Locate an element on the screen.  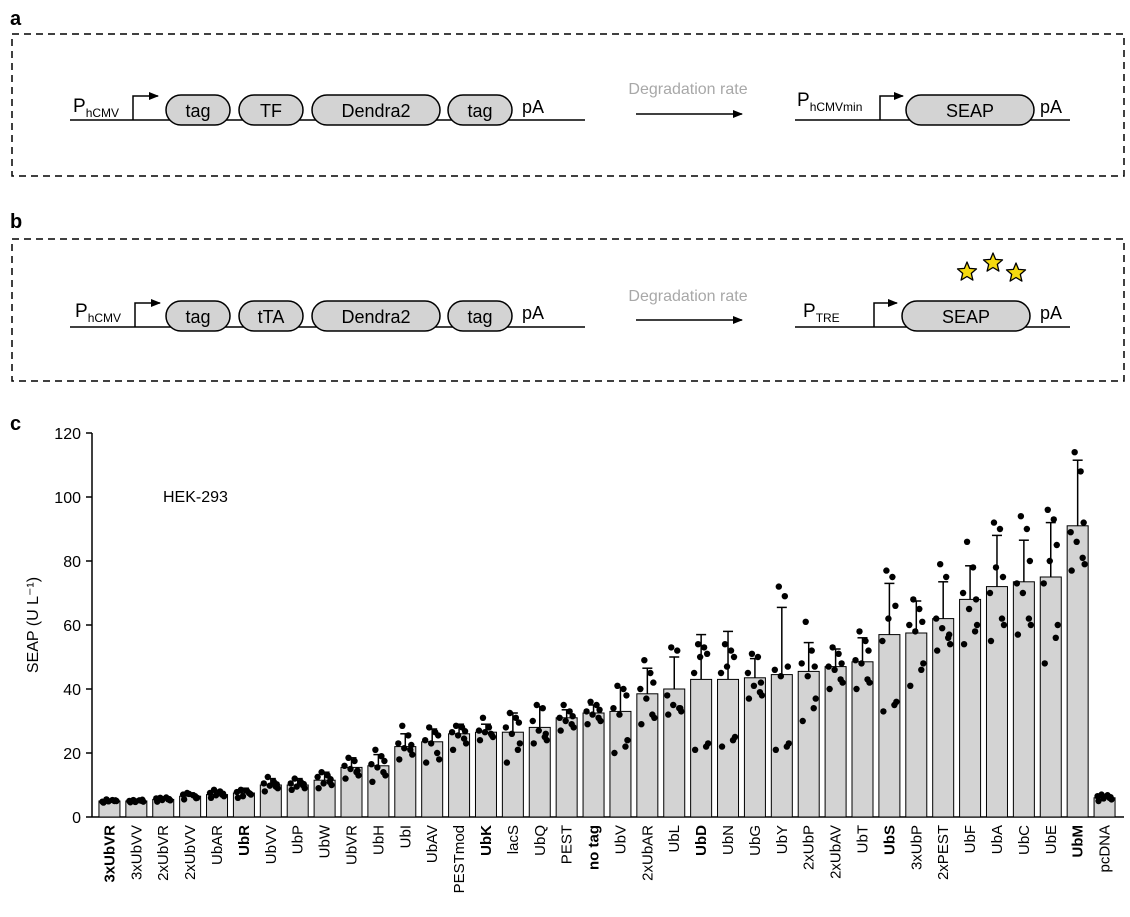
degradation-label: Degradation rate is located at coordinates (687, 89).